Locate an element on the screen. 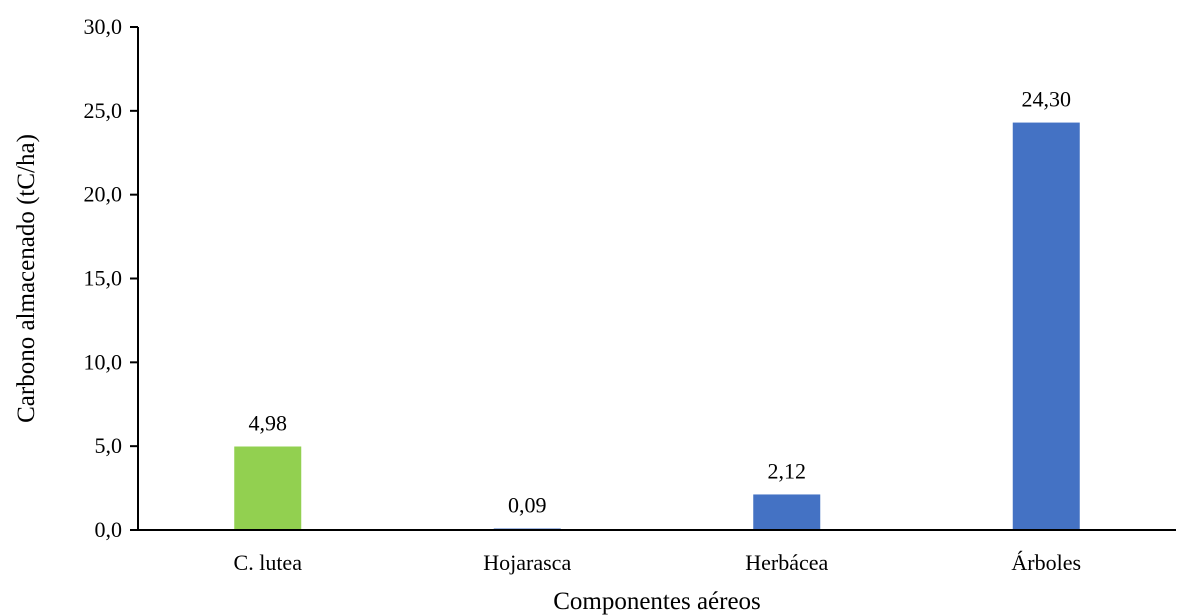 Image resolution: width=1190 pixels, height=616 pixels. bar-value-label: 24,30 is located at coordinates (1047, 99).